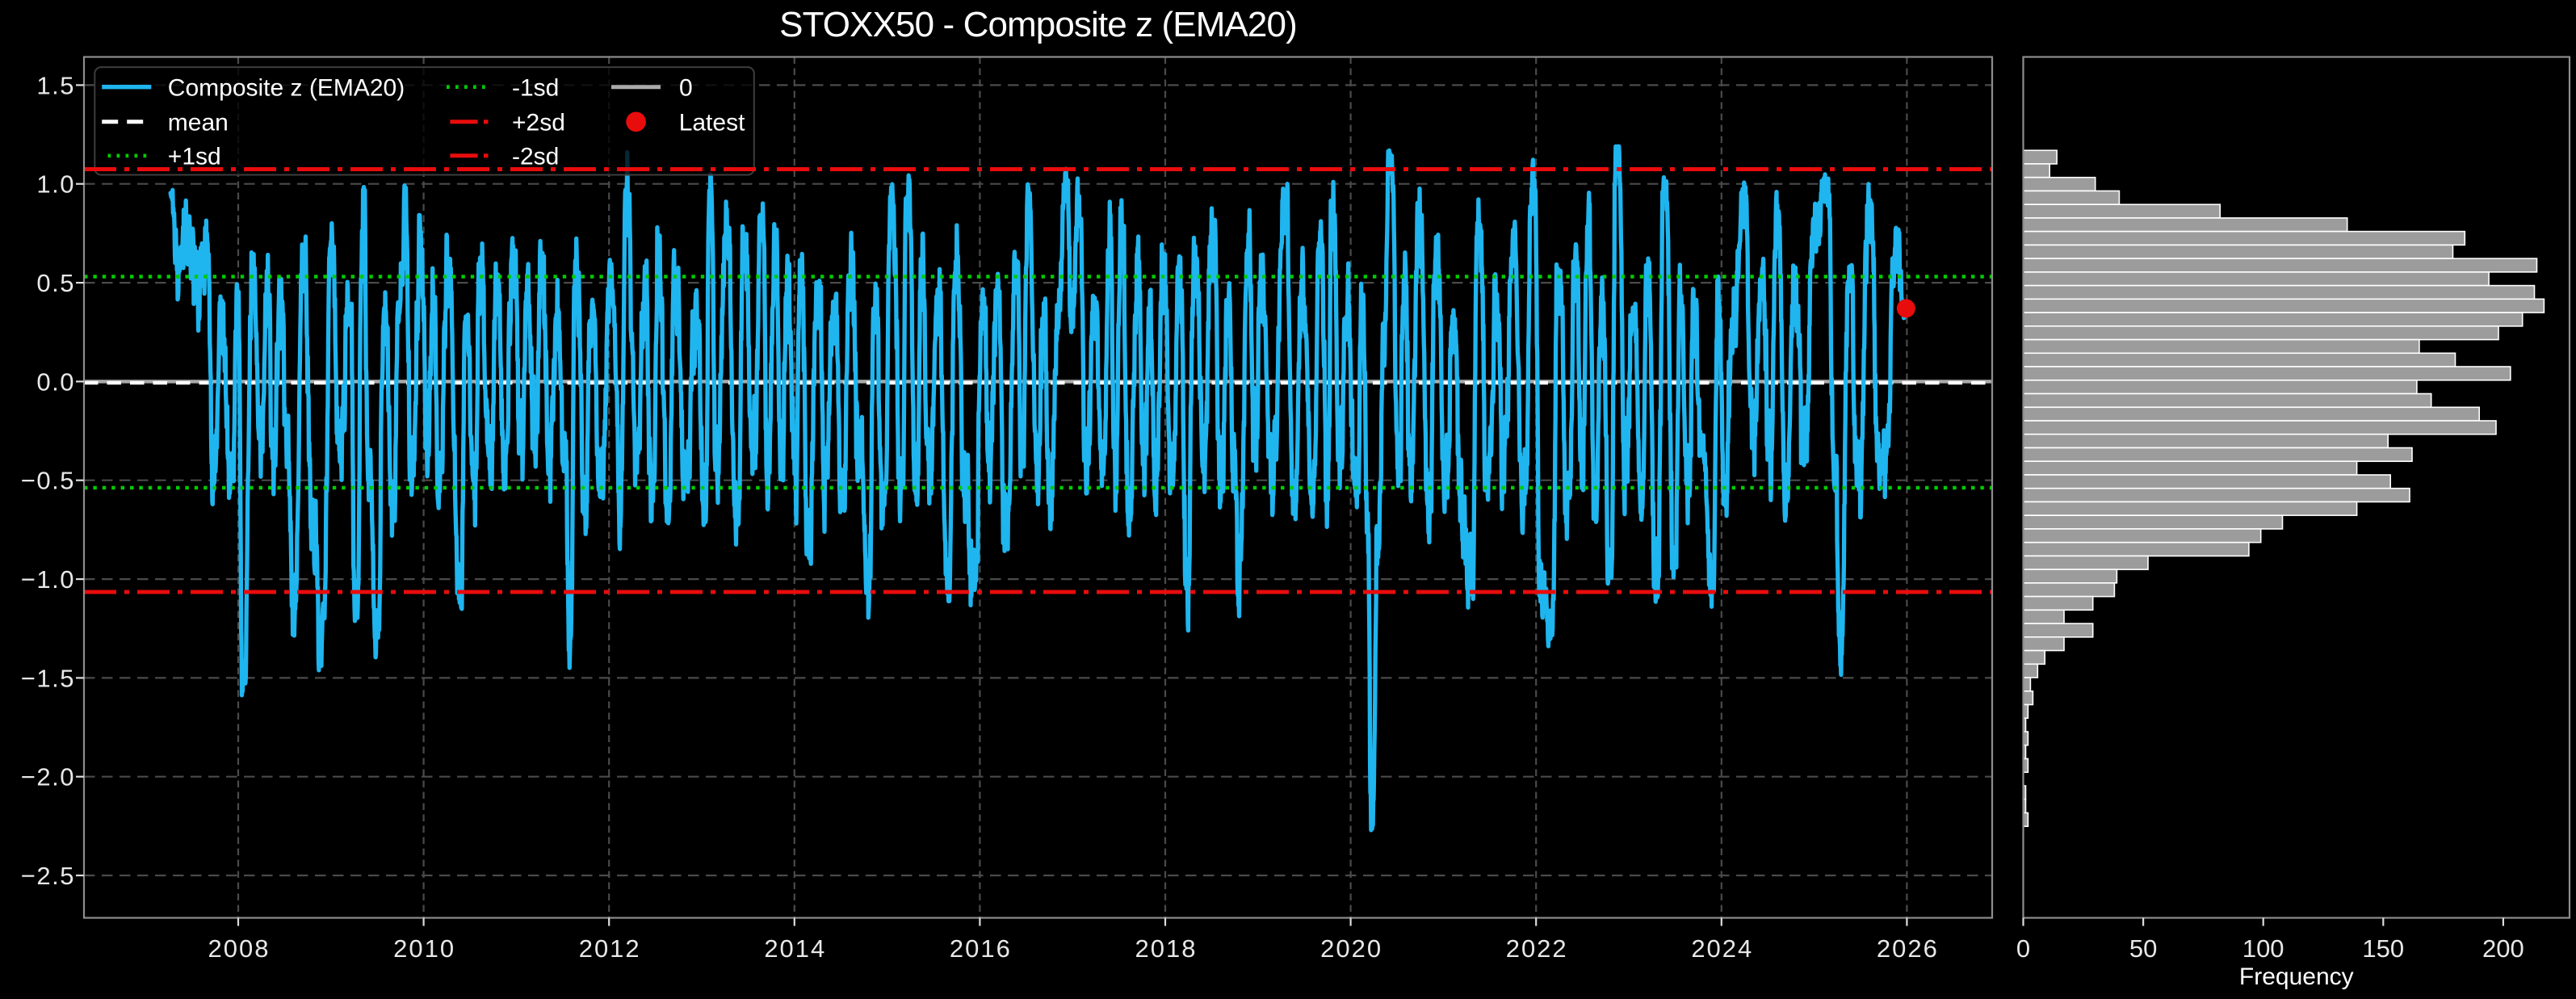  Describe the element at coordinates (240, 948) in the screenshot. I see `svg-text: 2008` at that location.